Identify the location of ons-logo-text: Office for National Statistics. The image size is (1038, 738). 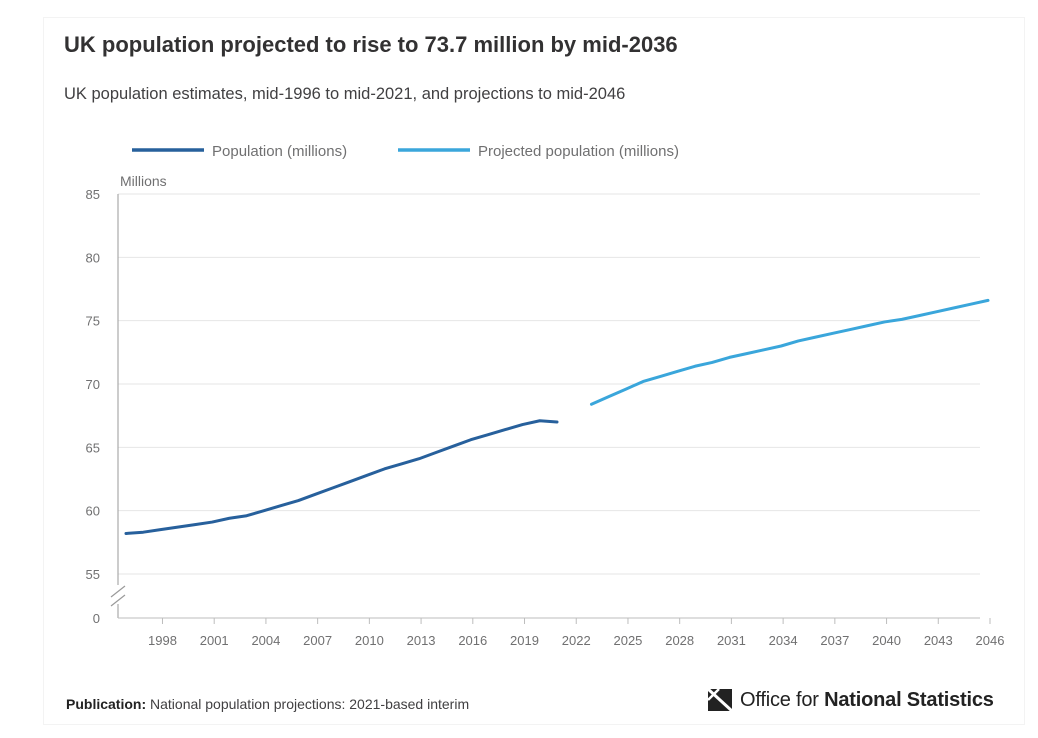
(867, 700).